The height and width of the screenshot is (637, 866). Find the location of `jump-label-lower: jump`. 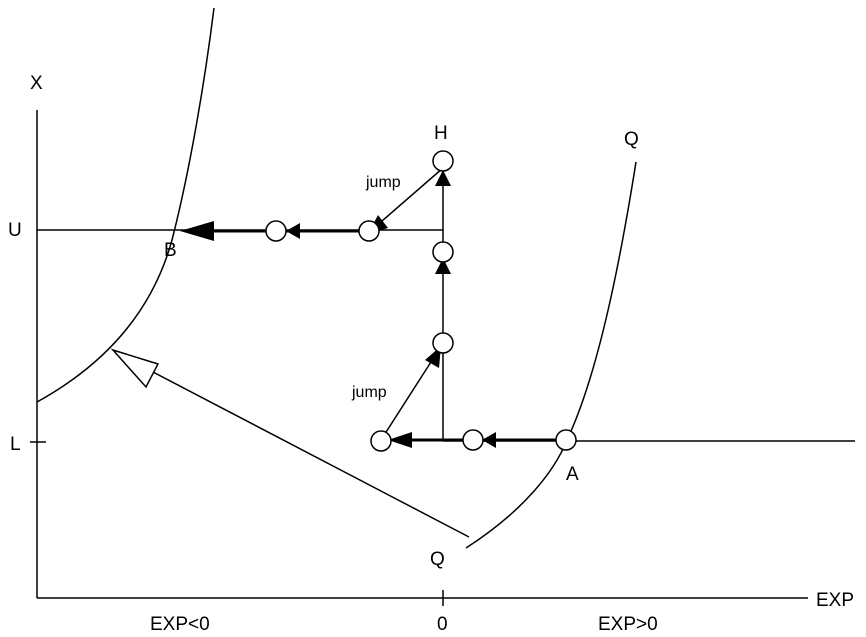

jump-label-lower: jump is located at coordinates (369, 392).